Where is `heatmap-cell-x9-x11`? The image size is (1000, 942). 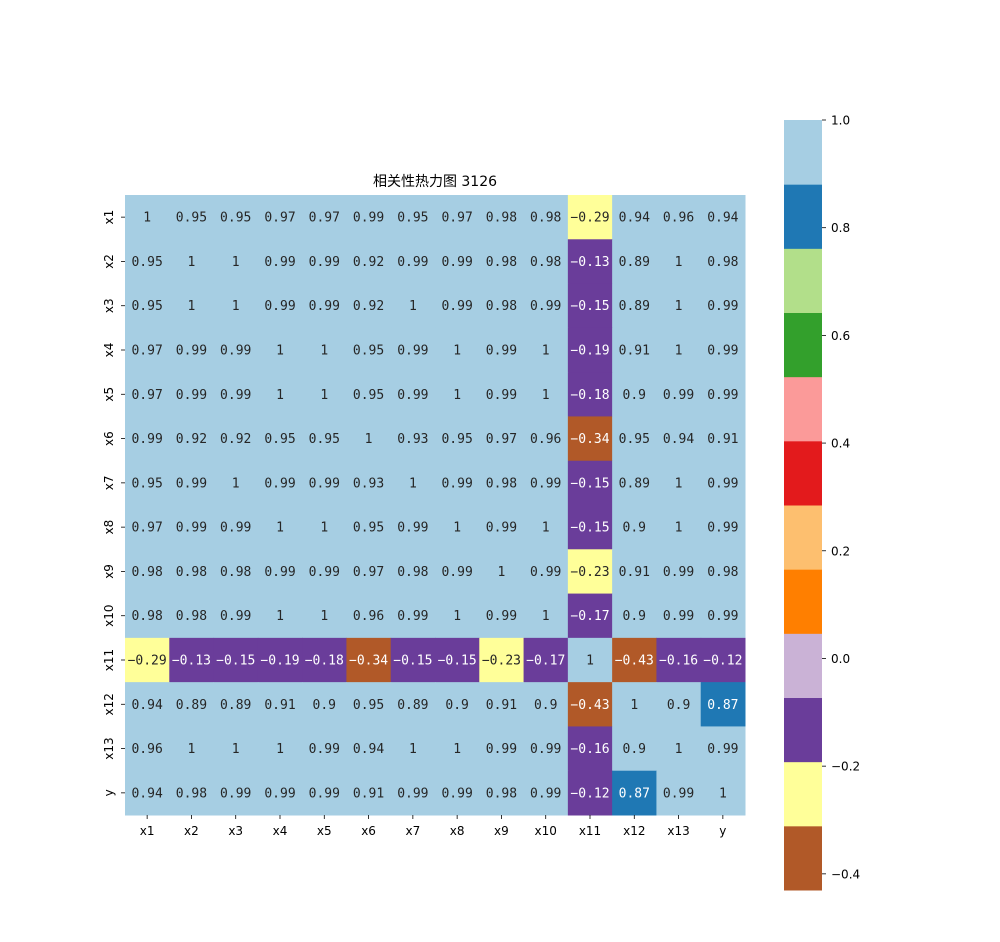 heatmap-cell-x9-x11 is located at coordinates (590, 572).